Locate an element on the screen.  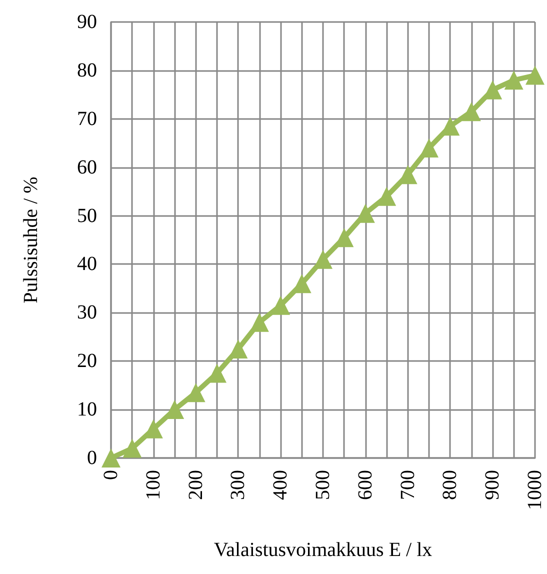
y-axis-title: Pulssisuhde / % is located at coordinates (31, 240).